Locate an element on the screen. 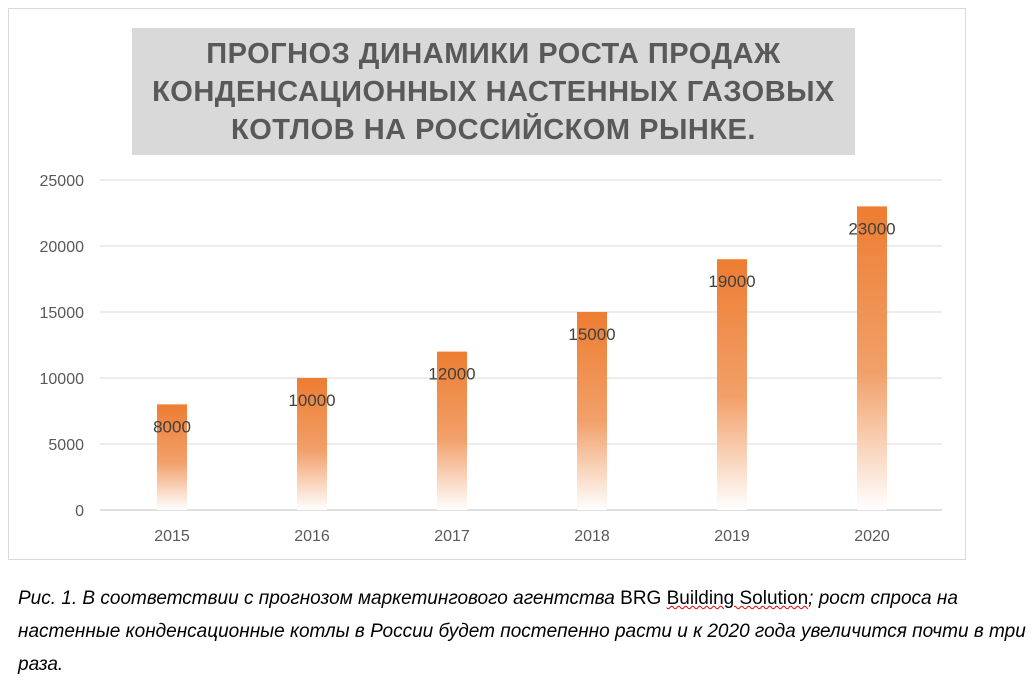 The image size is (1032, 686). data-label: 10000 is located at coordinates (311, 400).